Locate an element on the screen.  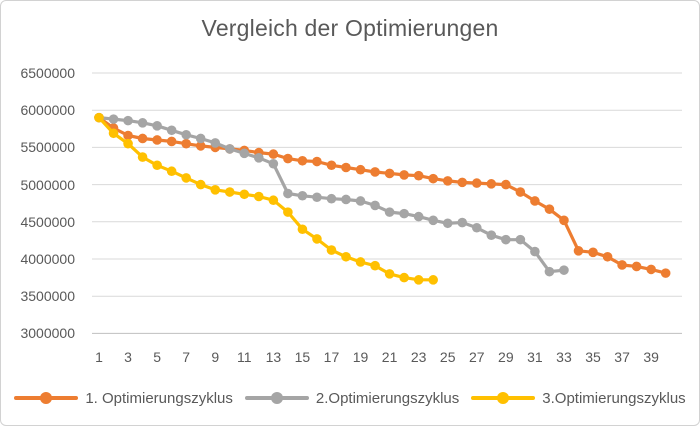
x-axis-tick-label: 25 is located at coordinates (447, 357).